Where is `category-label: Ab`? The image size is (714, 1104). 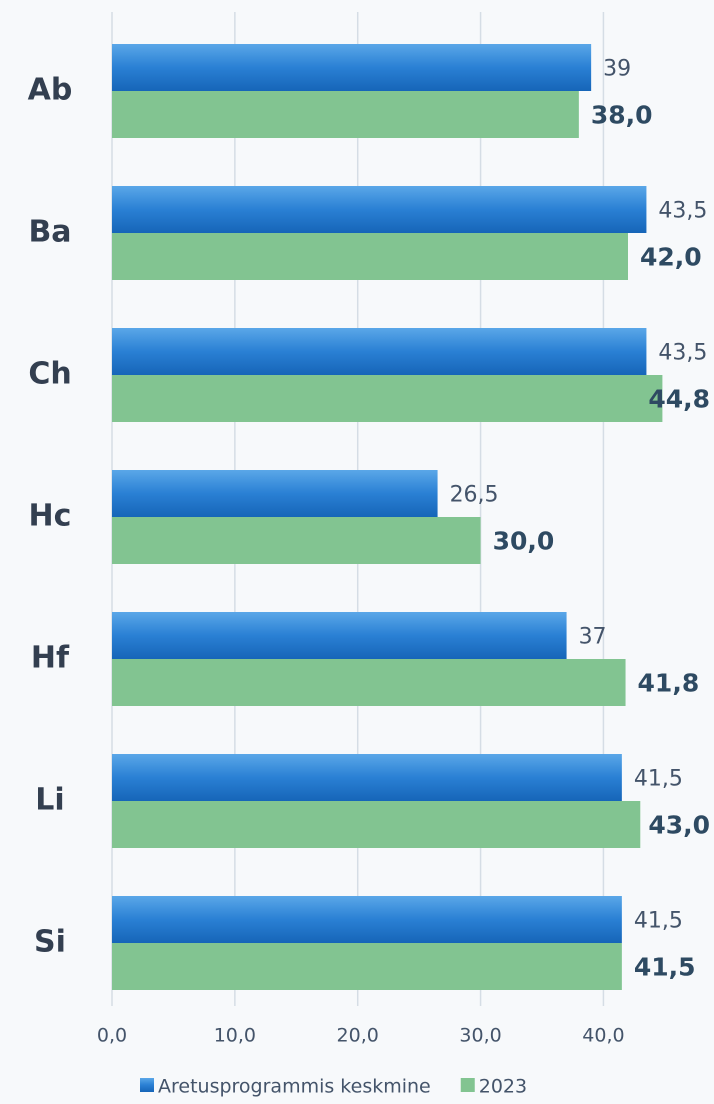 category-label: Ab is located at coordinates (50, 90).